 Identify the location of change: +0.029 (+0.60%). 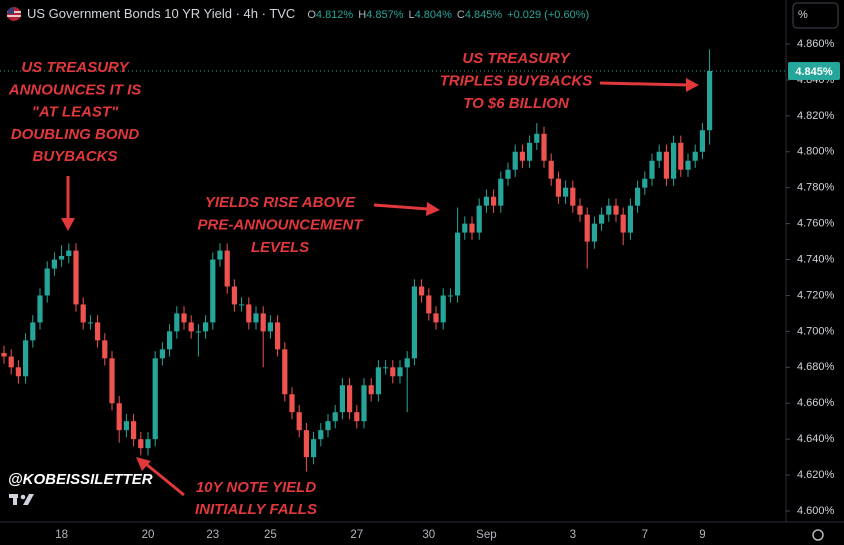
(548, 15).